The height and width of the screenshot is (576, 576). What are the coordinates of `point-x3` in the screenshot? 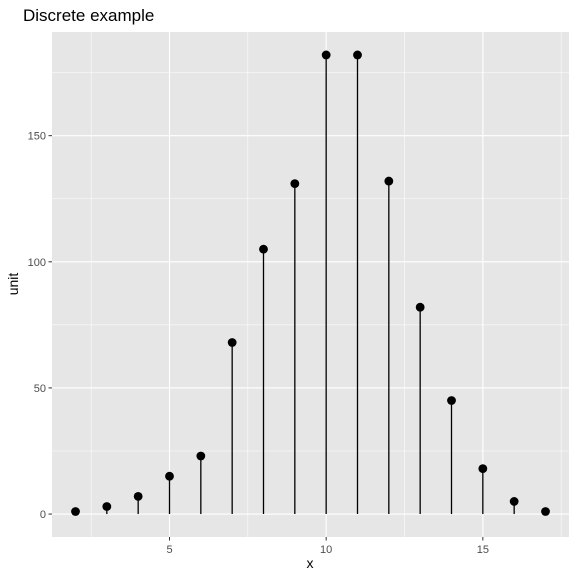 It's located at (107, 506).